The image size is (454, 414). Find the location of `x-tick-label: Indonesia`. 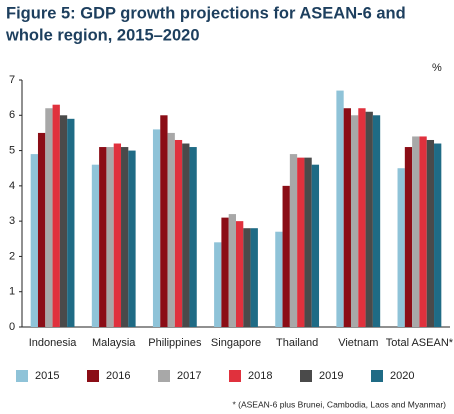

x-tick-label: Indonesia is located at coordinates (53, 343).